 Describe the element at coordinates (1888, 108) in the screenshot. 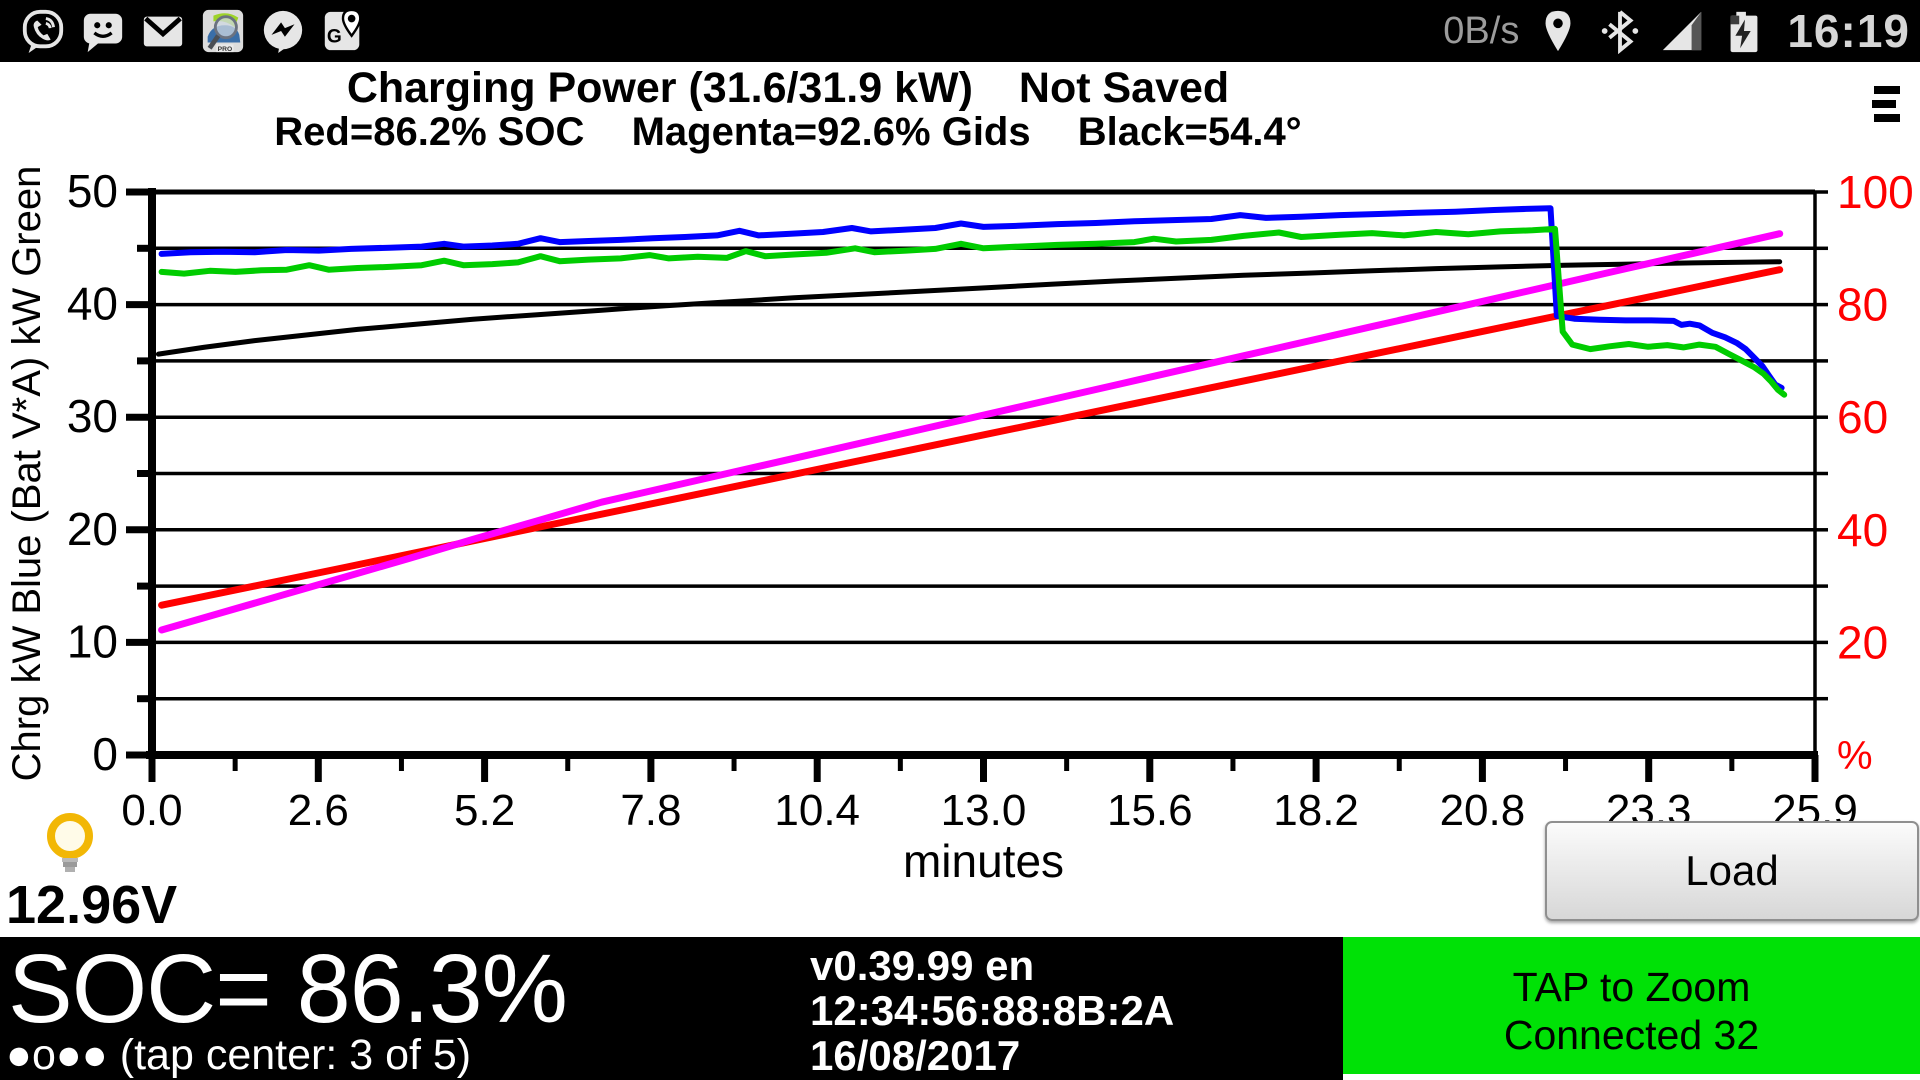

I see `menu-icon` at that location.